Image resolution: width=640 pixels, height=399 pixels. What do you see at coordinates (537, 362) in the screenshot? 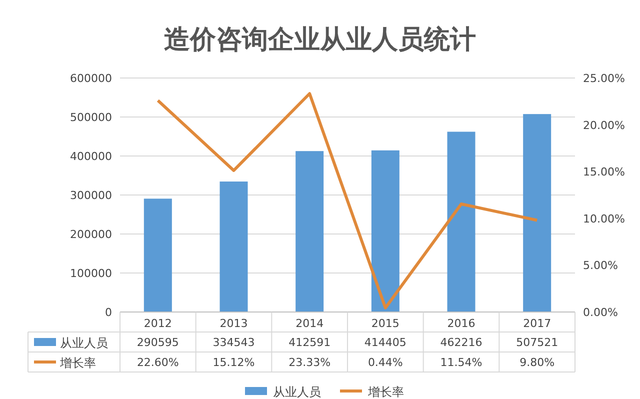
I see `data-label: 9.80%` at bounding box center [537, 362].